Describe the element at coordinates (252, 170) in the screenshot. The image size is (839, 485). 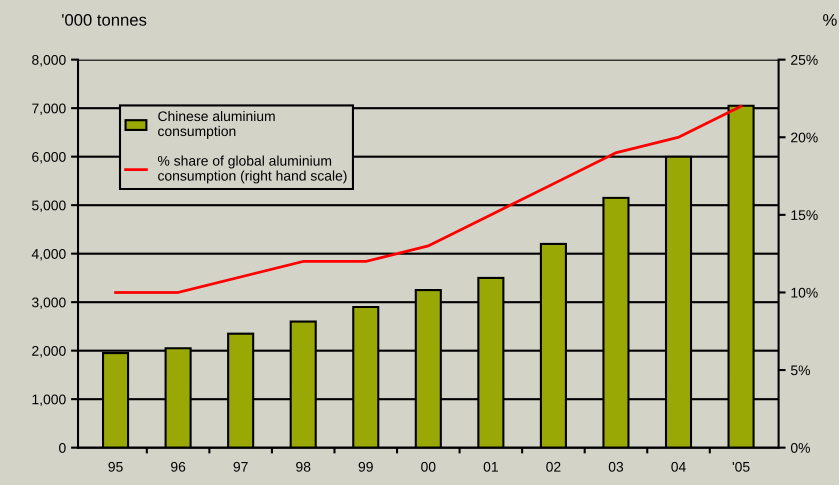
I see `legend-label: % share of global aluminium consumption (right hand scale)` at that location.